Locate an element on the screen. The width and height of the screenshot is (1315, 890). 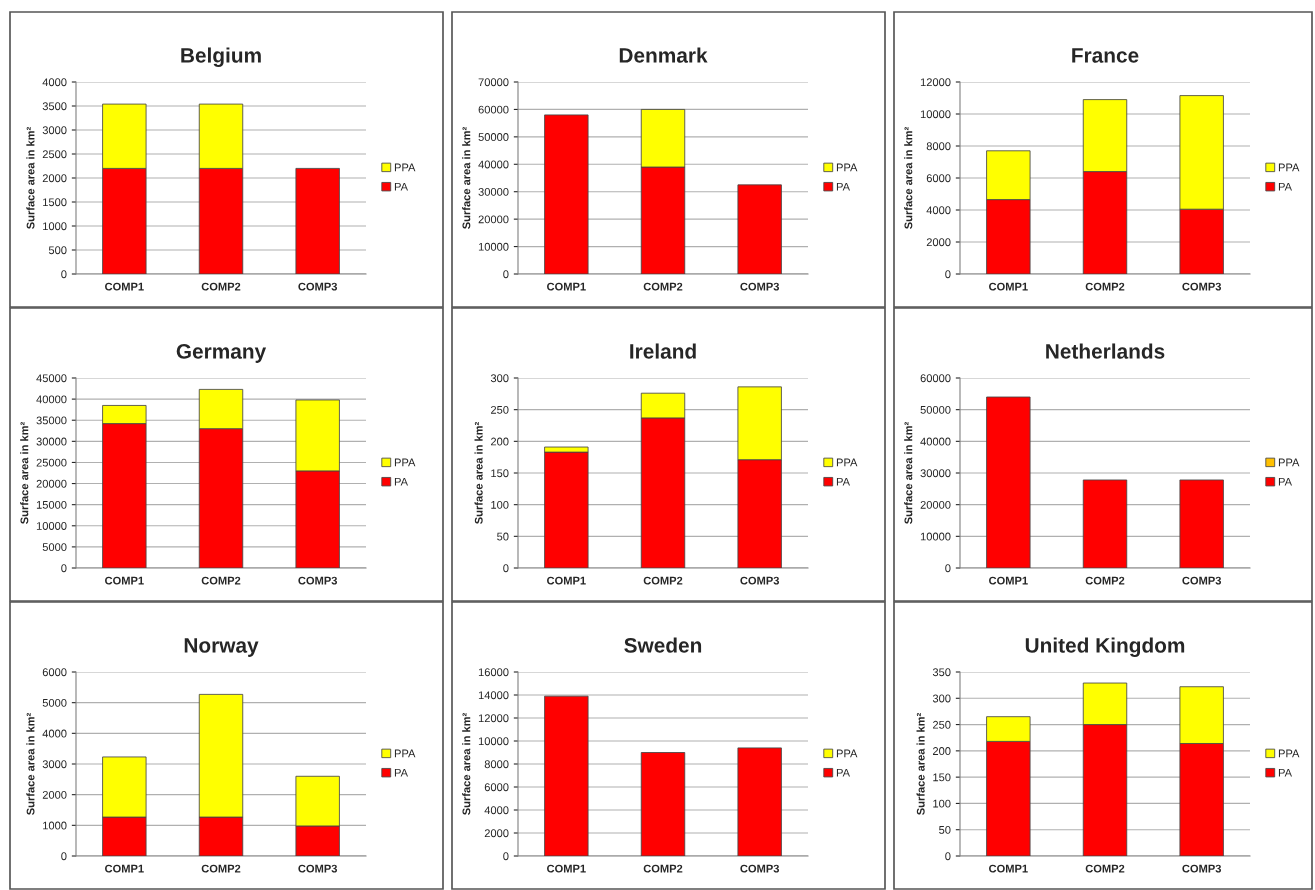
y-tick-label: 2500 is located at coordinates (54, 154).